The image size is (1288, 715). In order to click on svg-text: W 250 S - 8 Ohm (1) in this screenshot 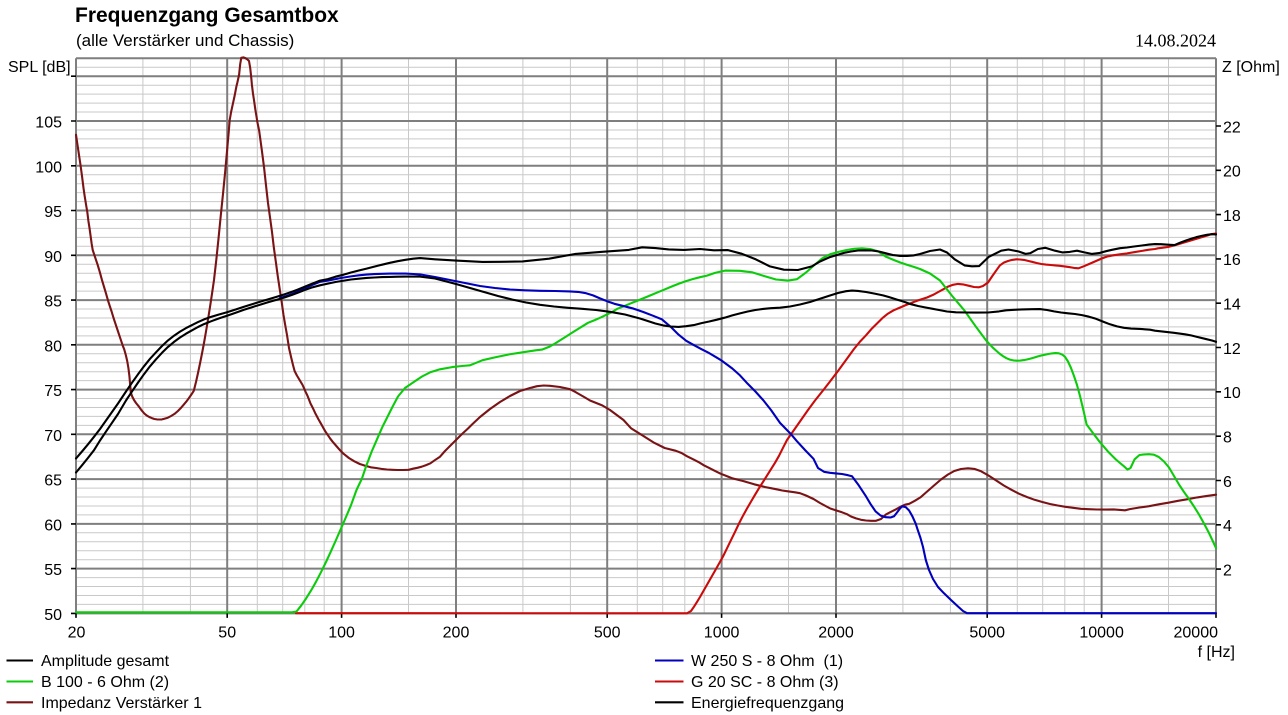, I will do `click(767, 661)`.